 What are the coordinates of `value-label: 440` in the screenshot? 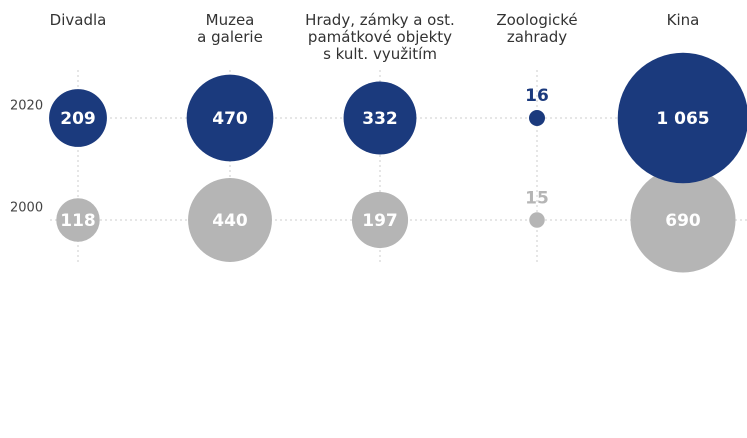 It's located at (230, 221).